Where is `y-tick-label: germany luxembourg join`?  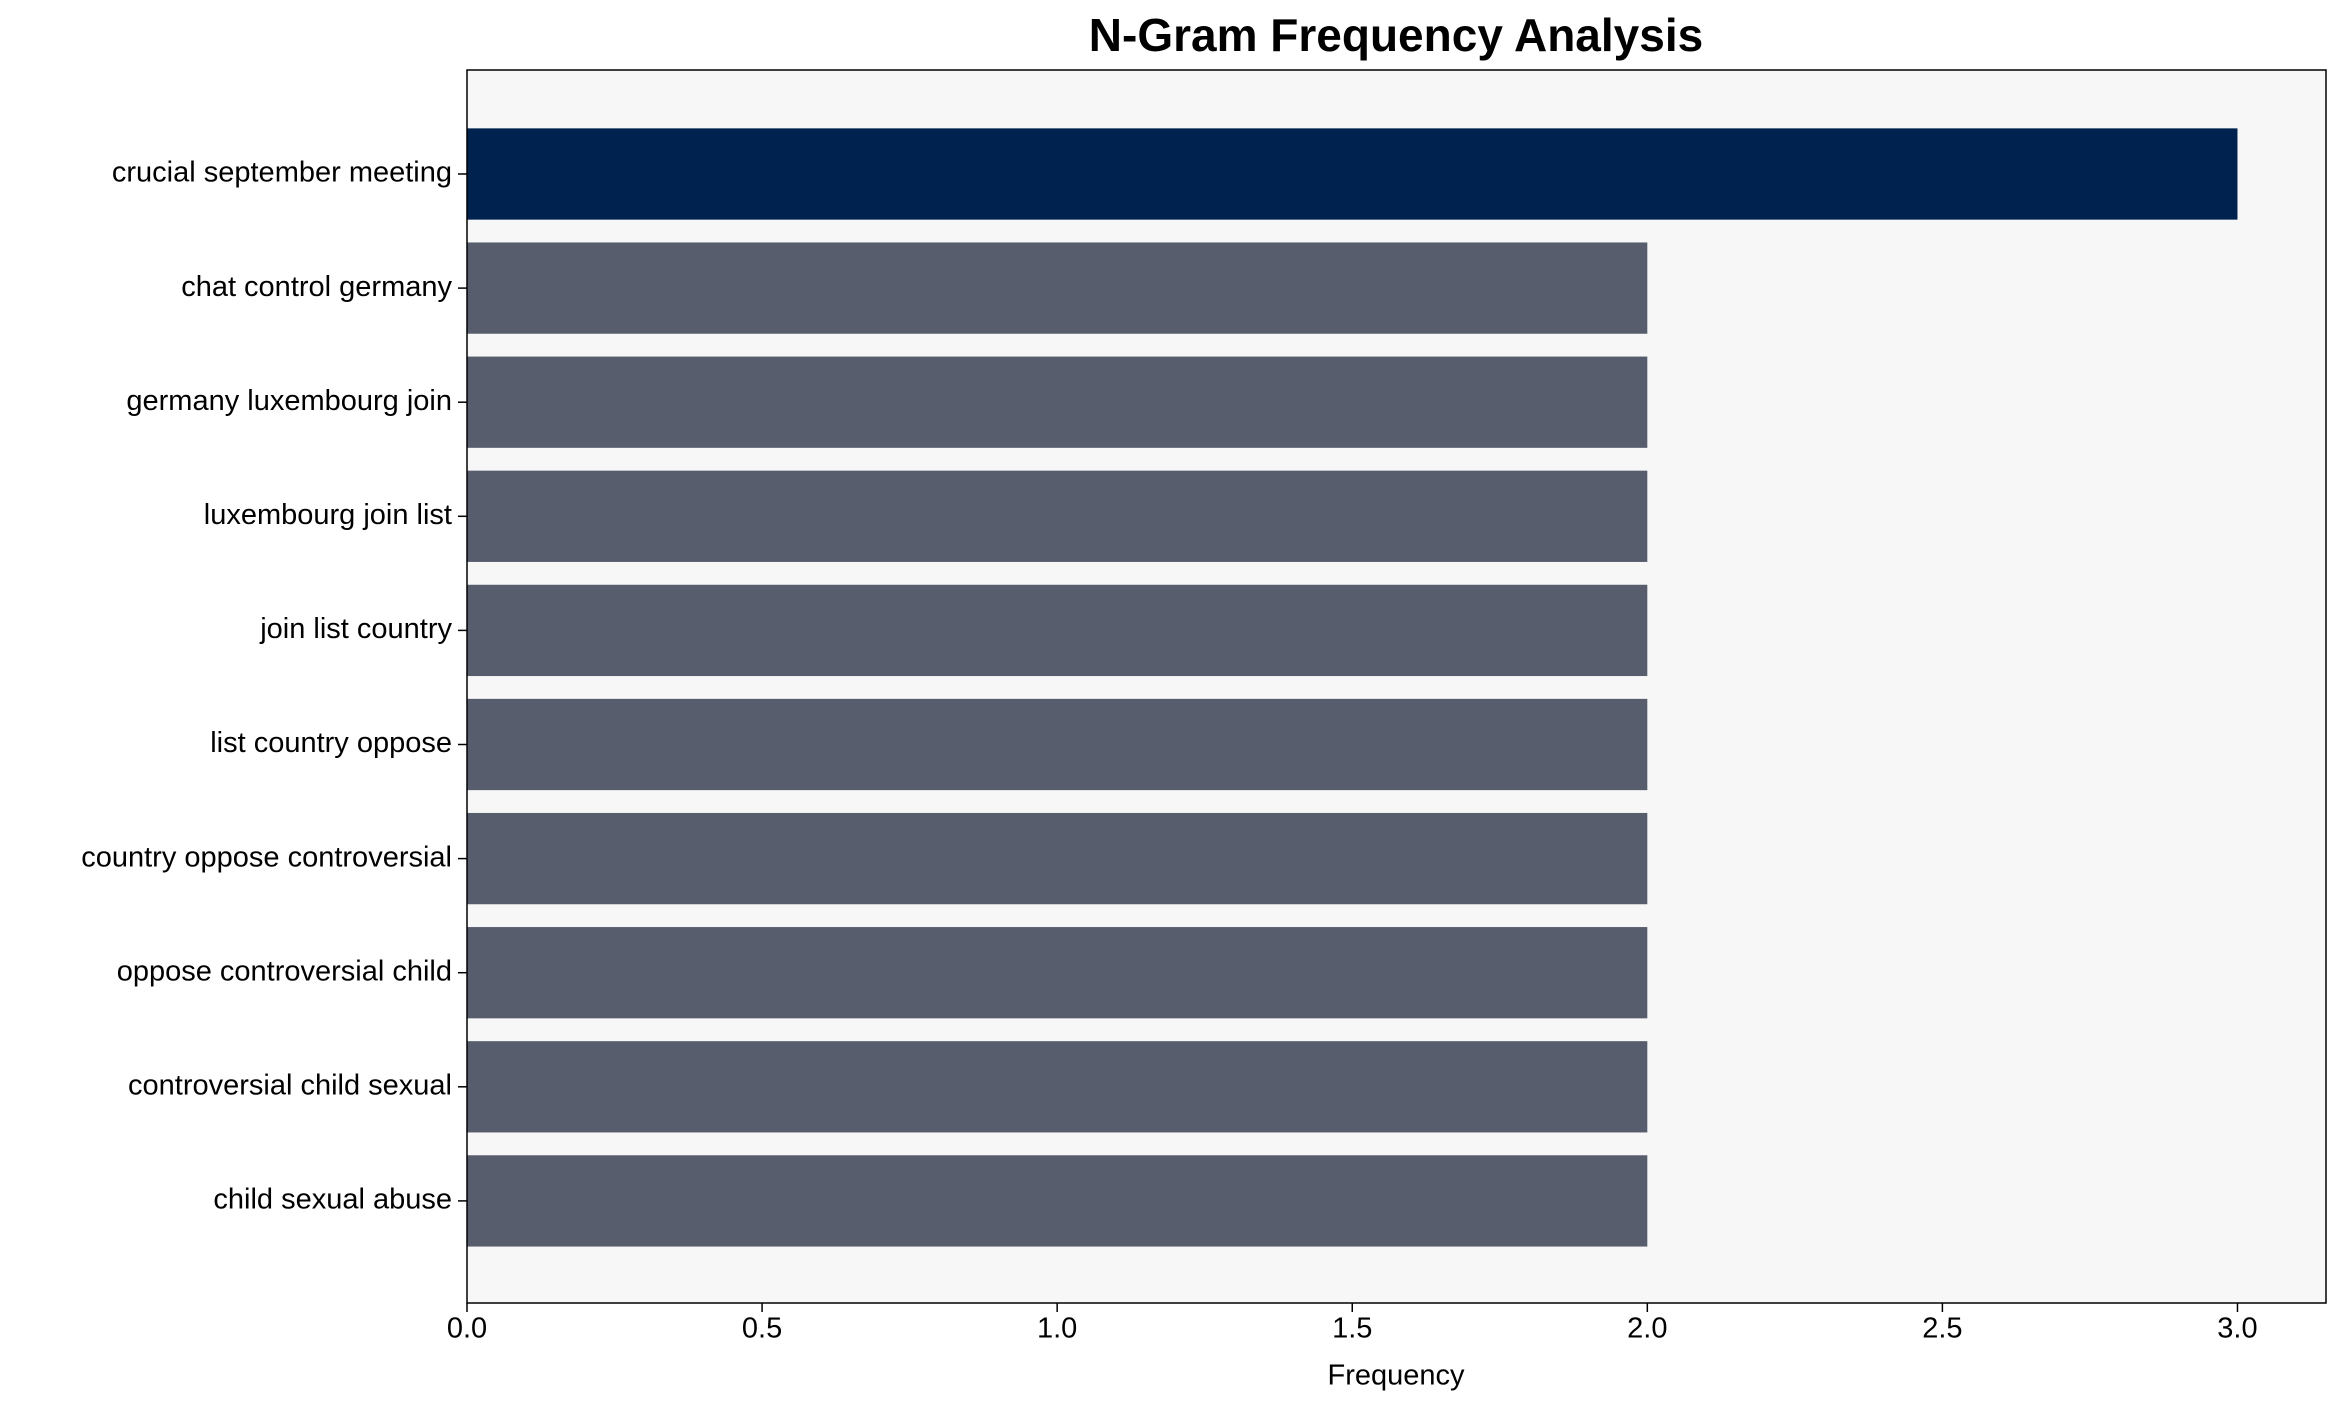 y-tick-label: germany luxembourg join is located at coordinates (289, 401).